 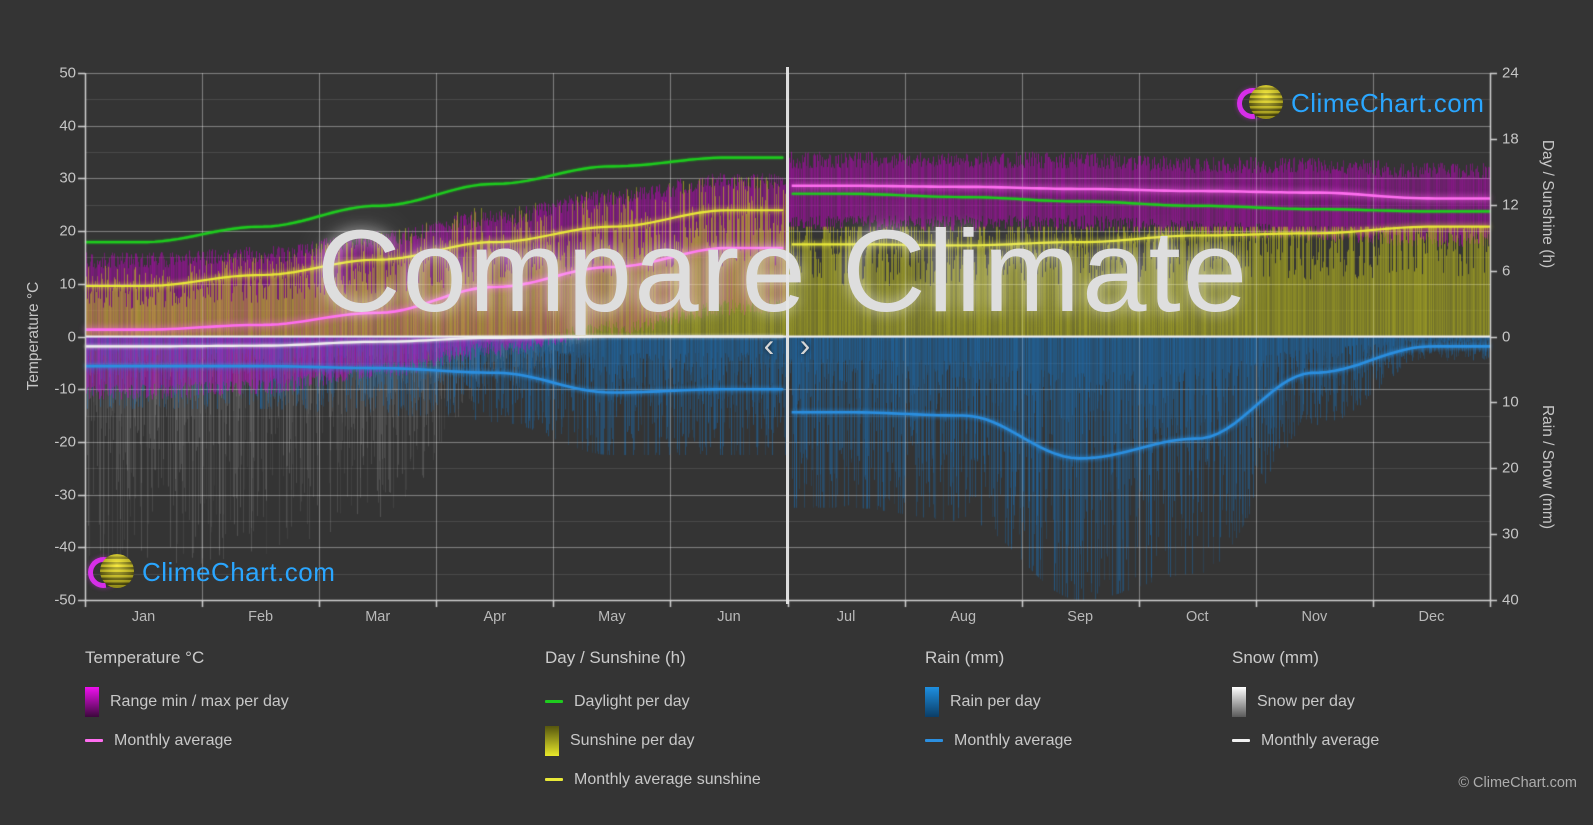 I want to click on month-label-nov: Nov, so click(x=1314, y=617).